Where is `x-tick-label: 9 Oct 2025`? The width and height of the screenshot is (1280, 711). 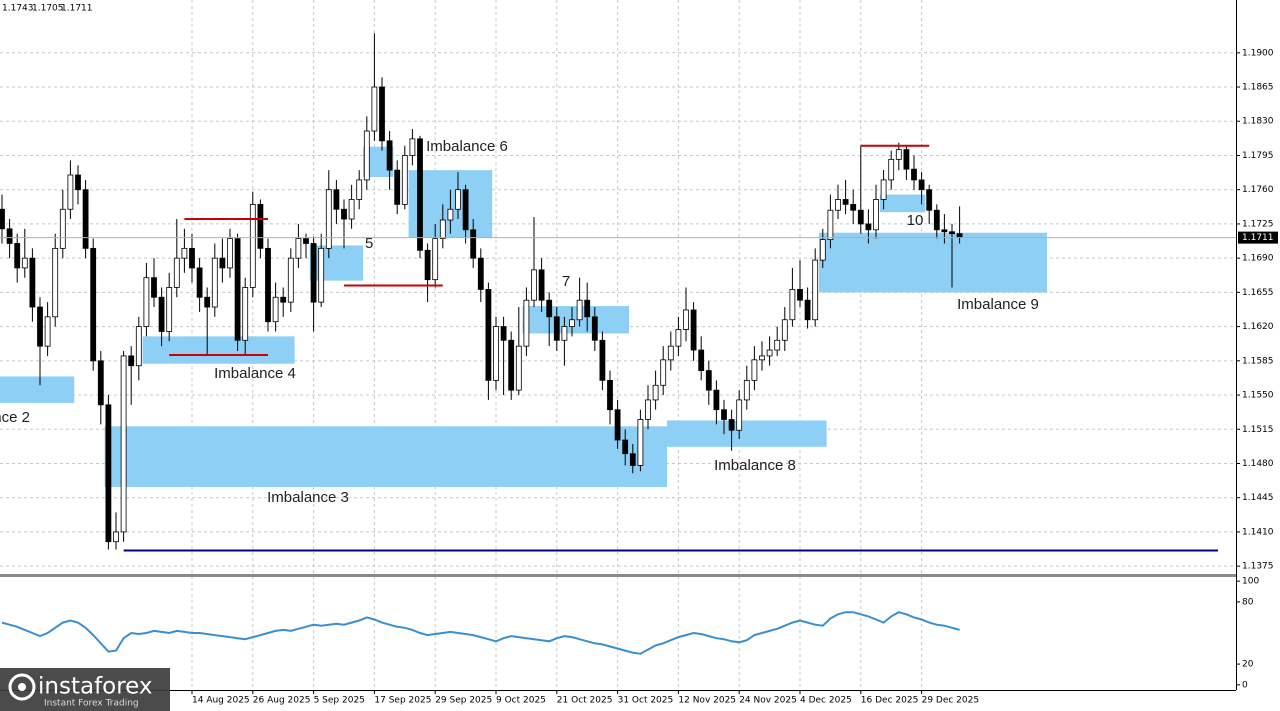 x-tick-label: 9 Oct 2025 is located at coordinates (521, 701).